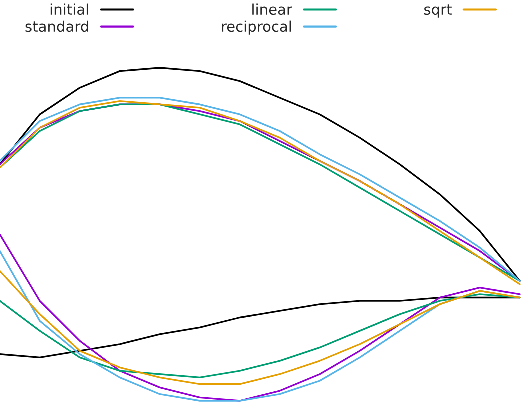 Image resolution: width=521 pixels, height=410 pixels. I want to click on legend-label: standard, so click(57, 26).